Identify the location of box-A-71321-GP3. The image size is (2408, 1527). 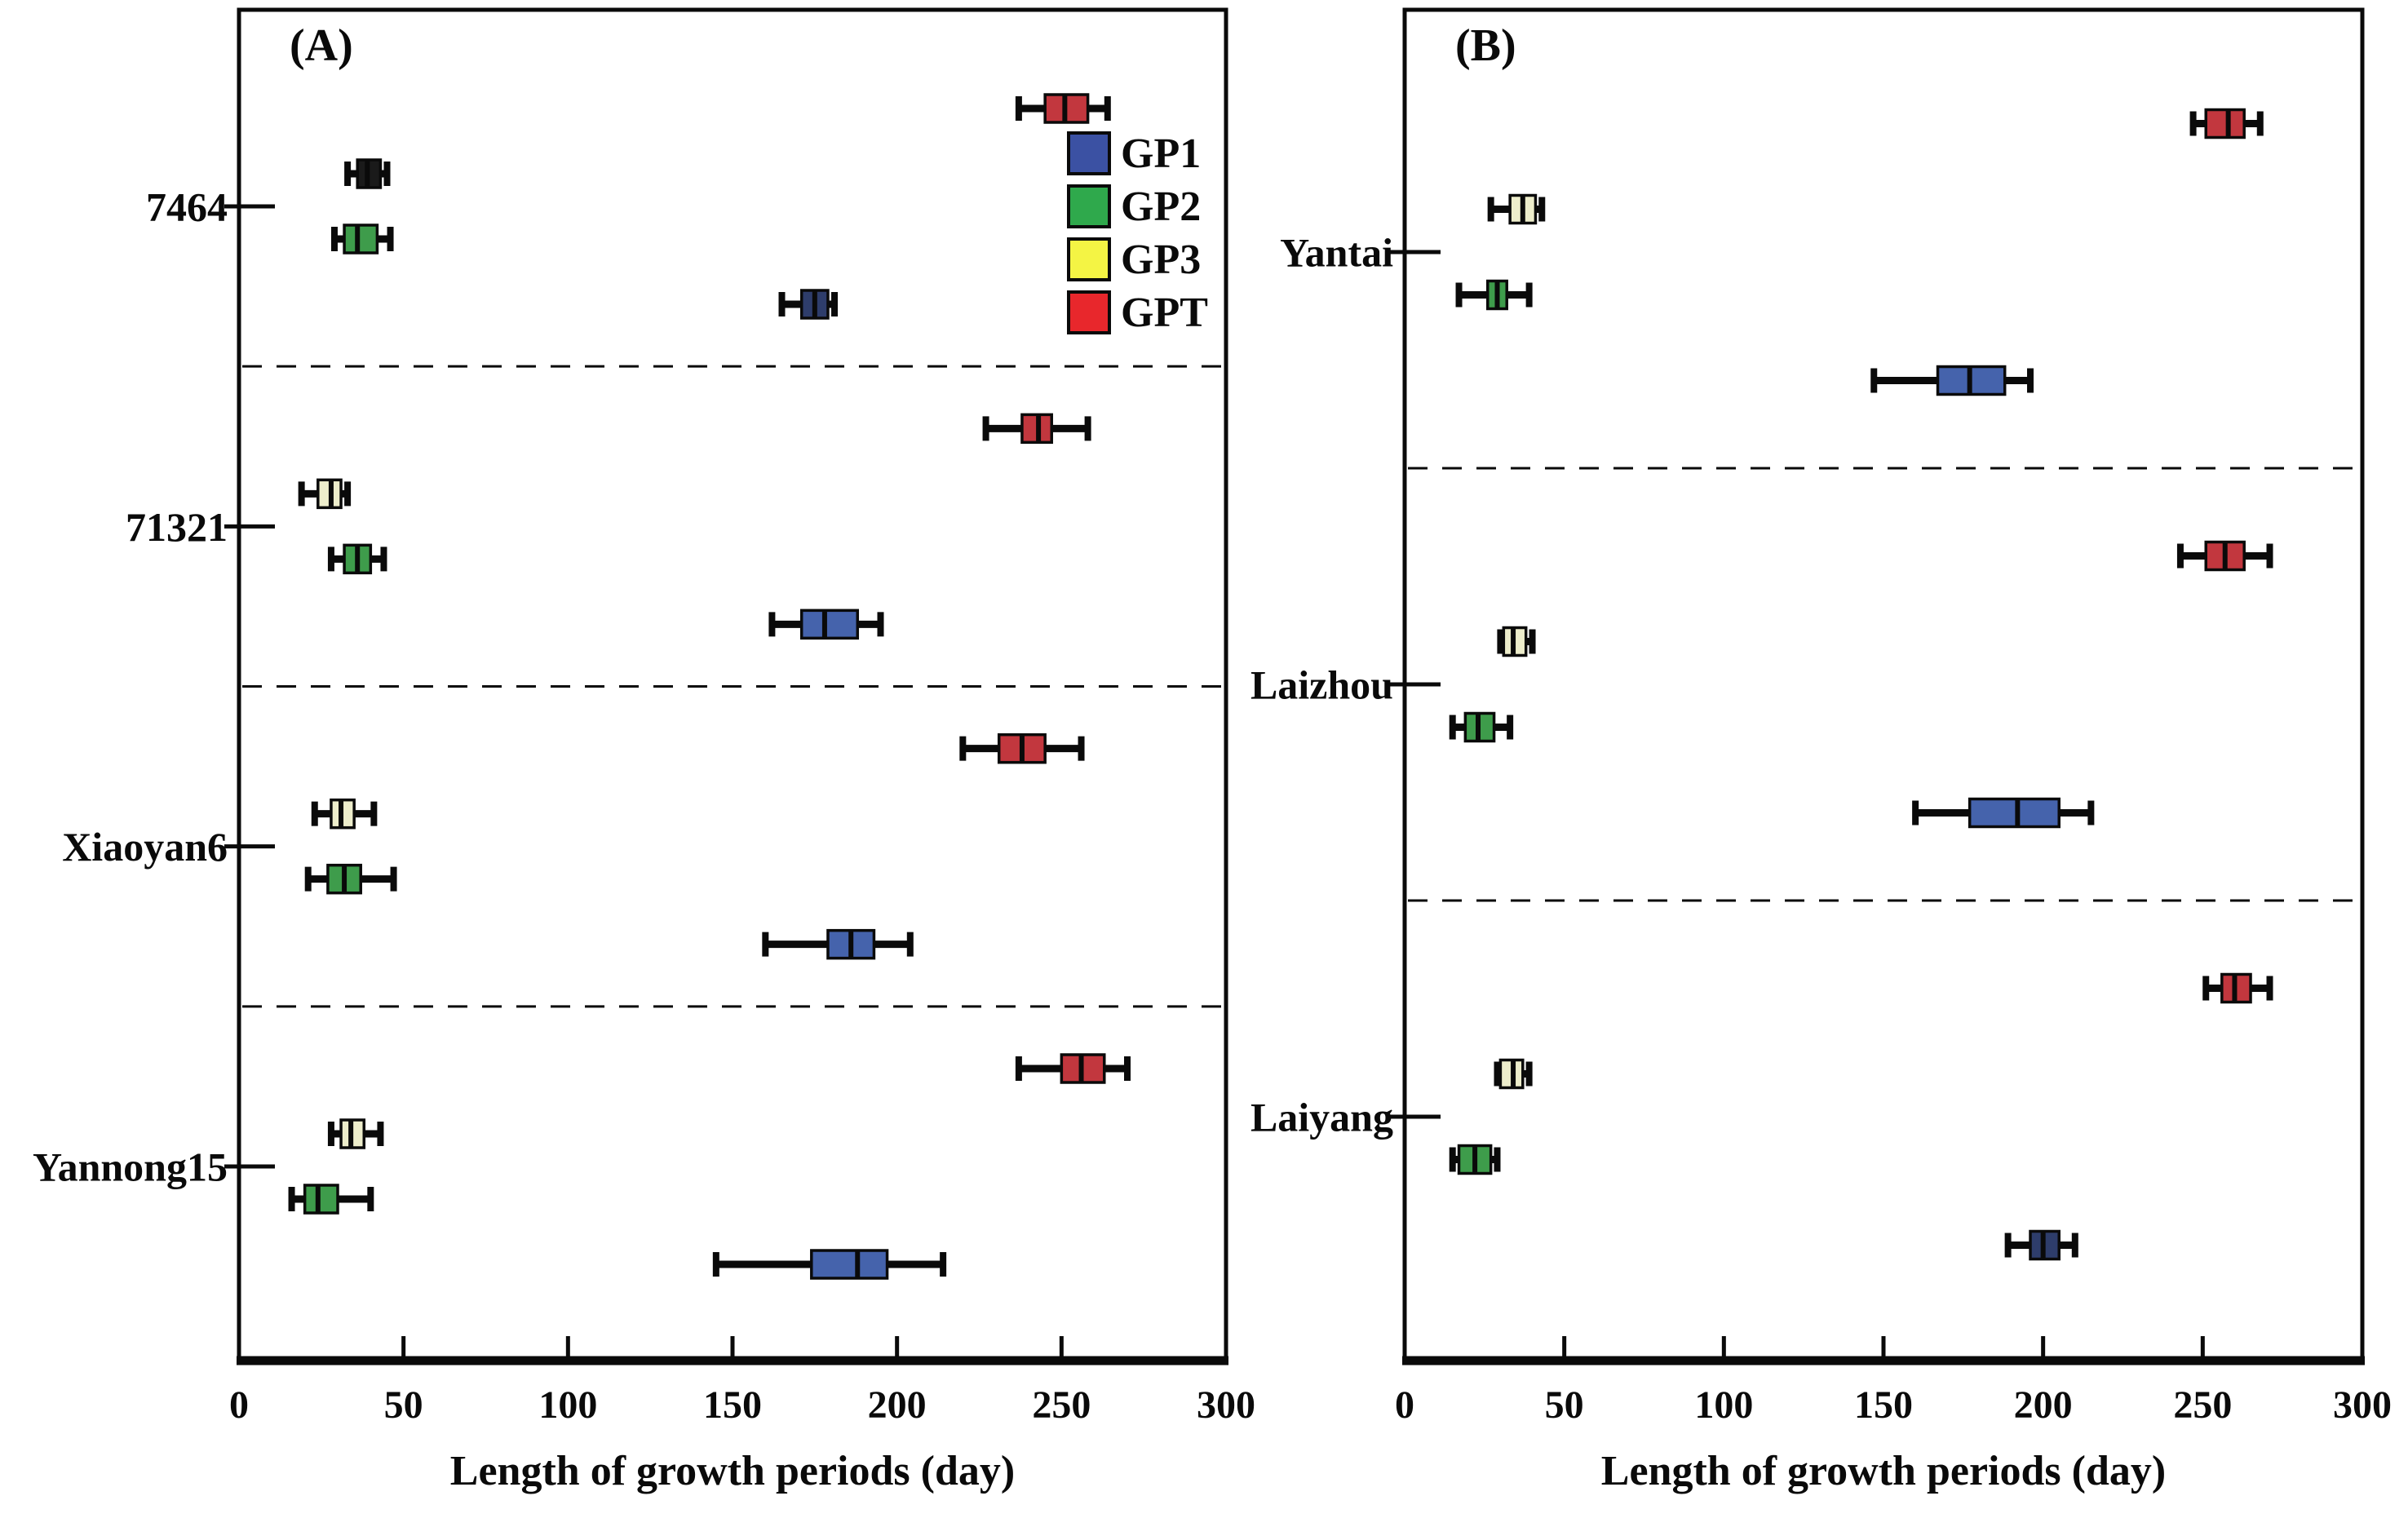
(325, 494).